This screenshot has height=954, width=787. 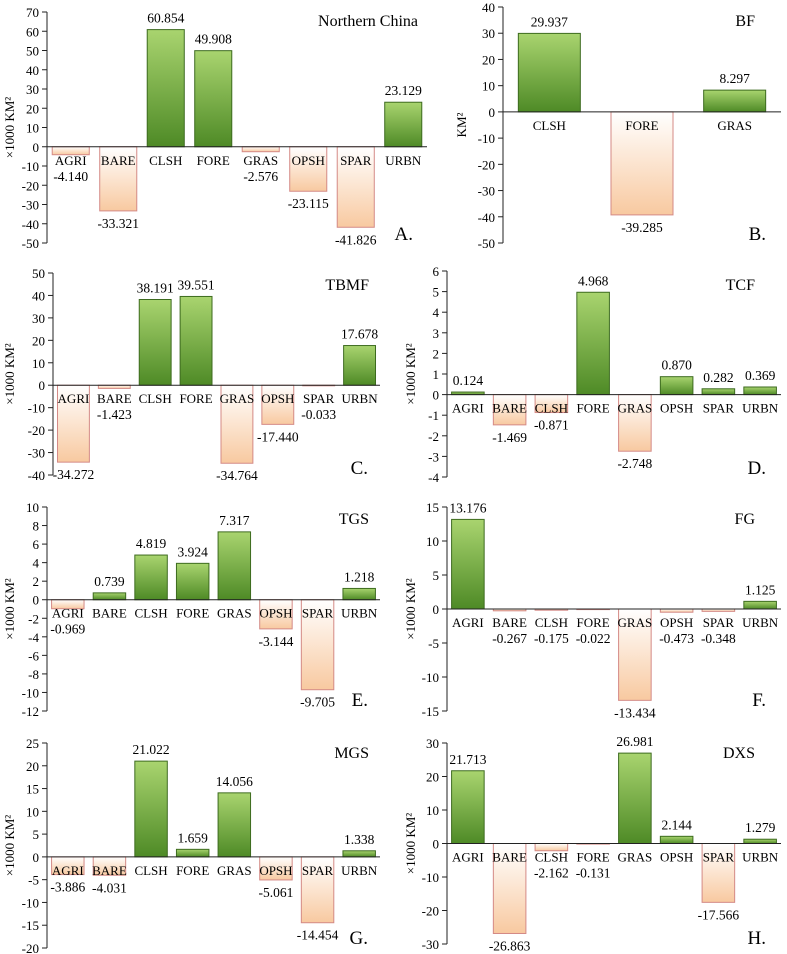 I want to click on data-label: -2.576, so click(x=260, y=176).